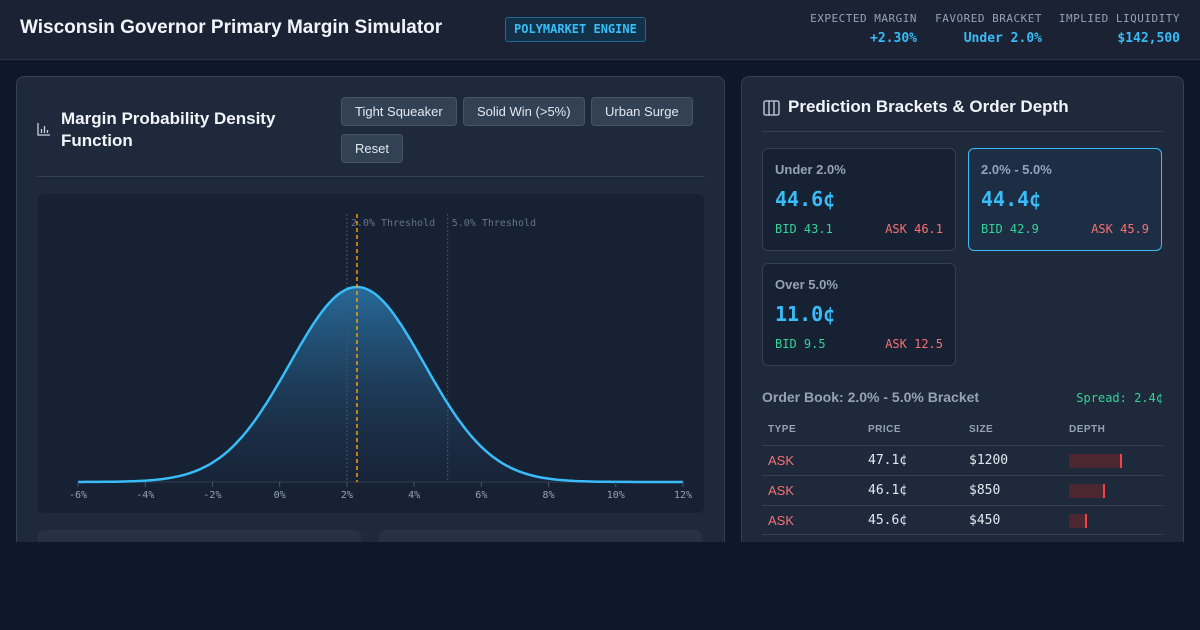 The height and width of the screenshot is (630, 1200). Describe the element at coordinates (888, 520) in the screenshot. I see `order-price: 45.6¢` at that location.